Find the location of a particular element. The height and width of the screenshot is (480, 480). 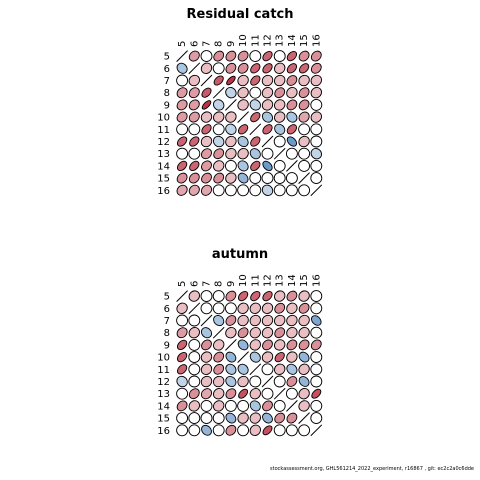

col-tick-label: 16 is located at coordinates (316, 40).